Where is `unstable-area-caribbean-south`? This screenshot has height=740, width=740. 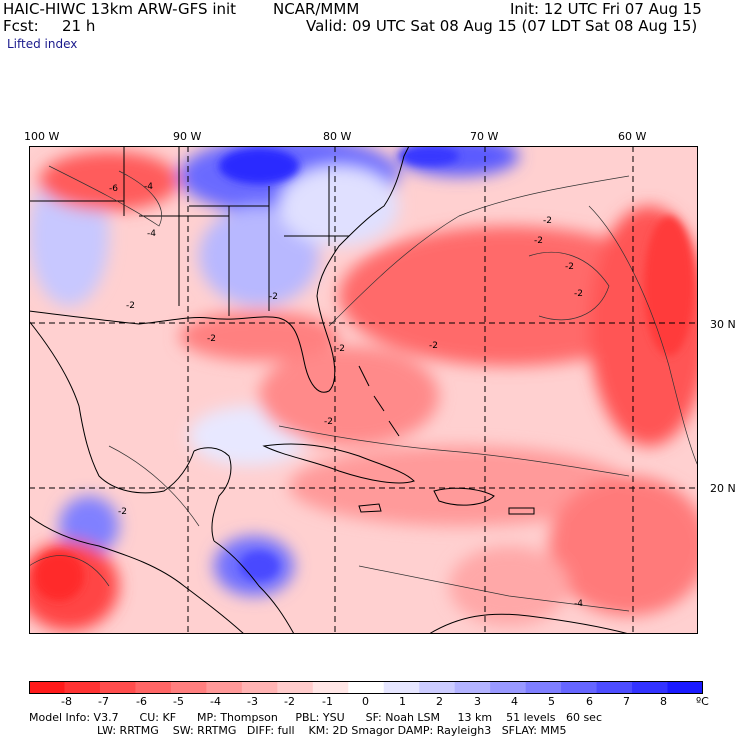
unstable-area-caribbean-south is located at coordinates (509, 586).